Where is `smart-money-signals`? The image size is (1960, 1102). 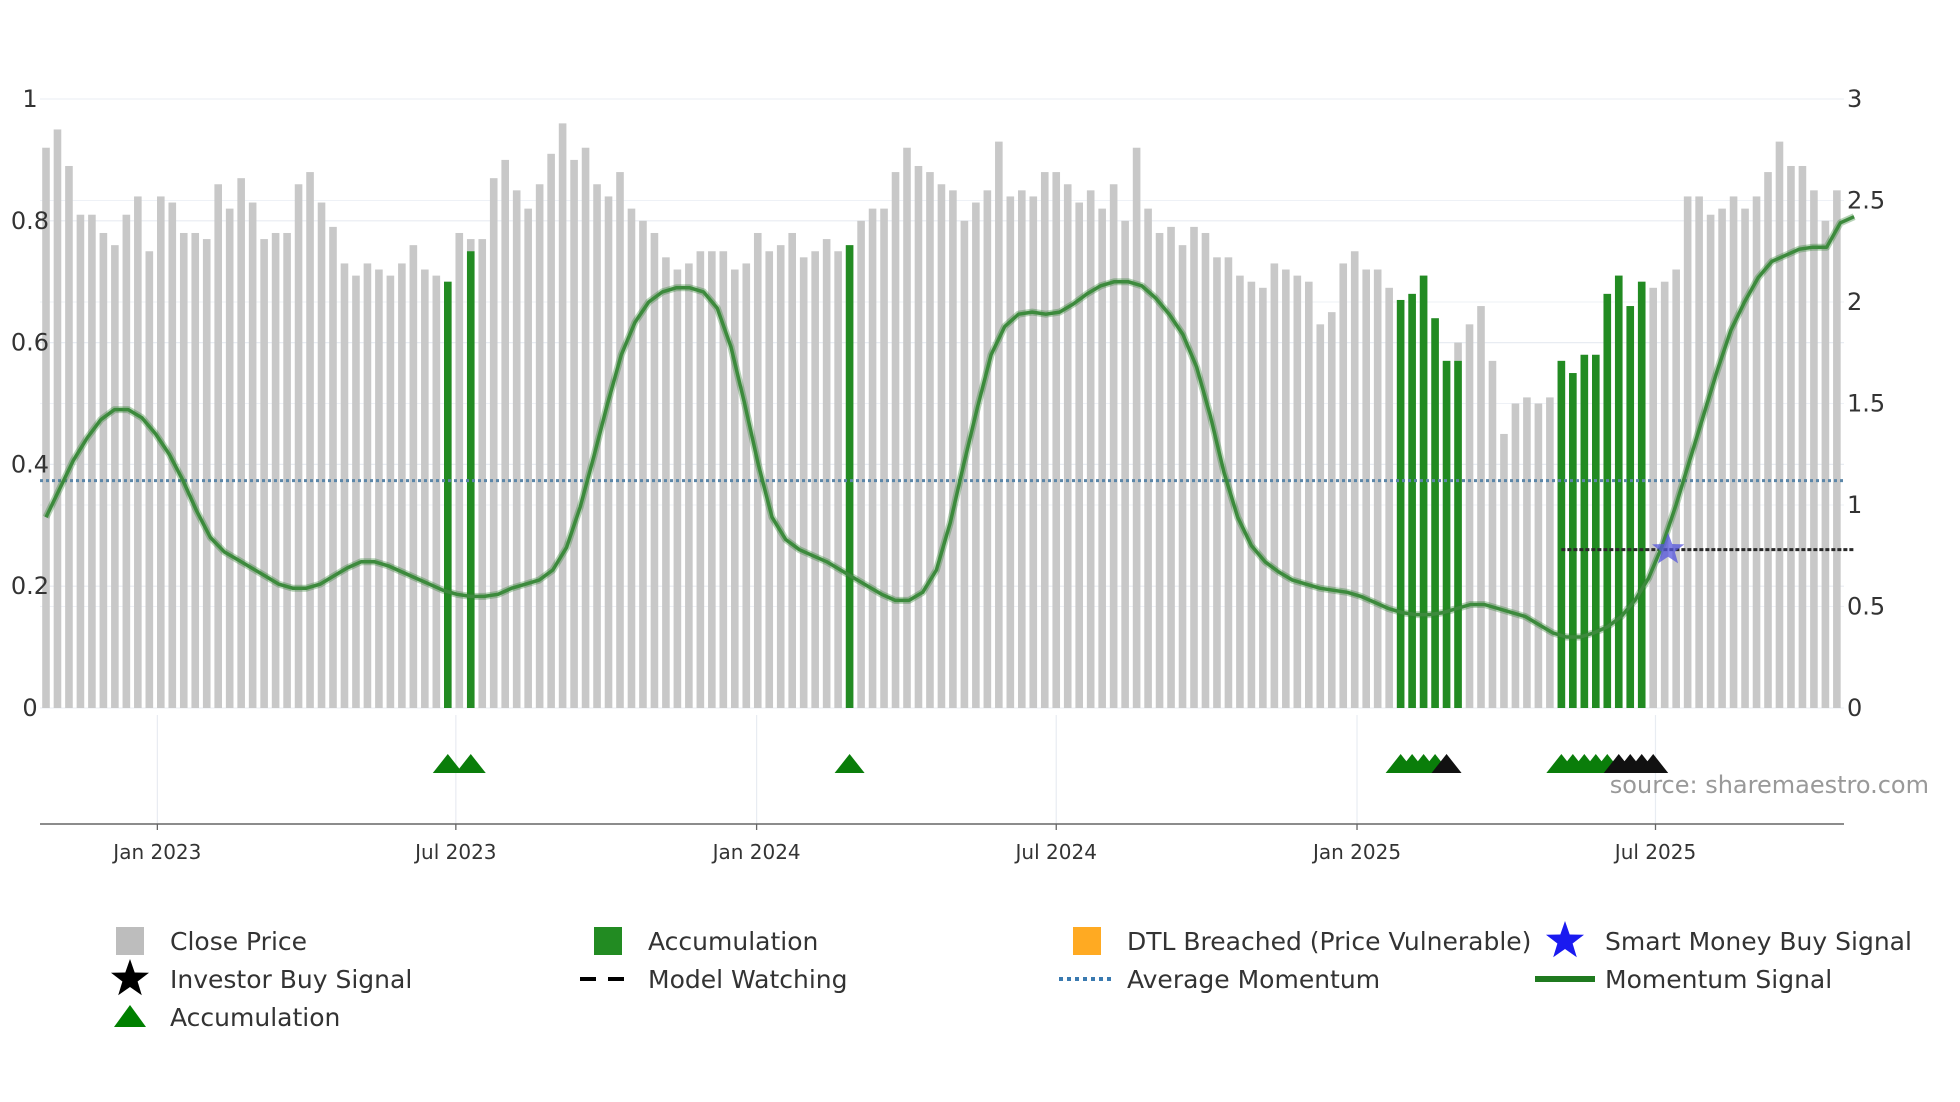
smart-money-signals is located at coordinates (1668, 548).